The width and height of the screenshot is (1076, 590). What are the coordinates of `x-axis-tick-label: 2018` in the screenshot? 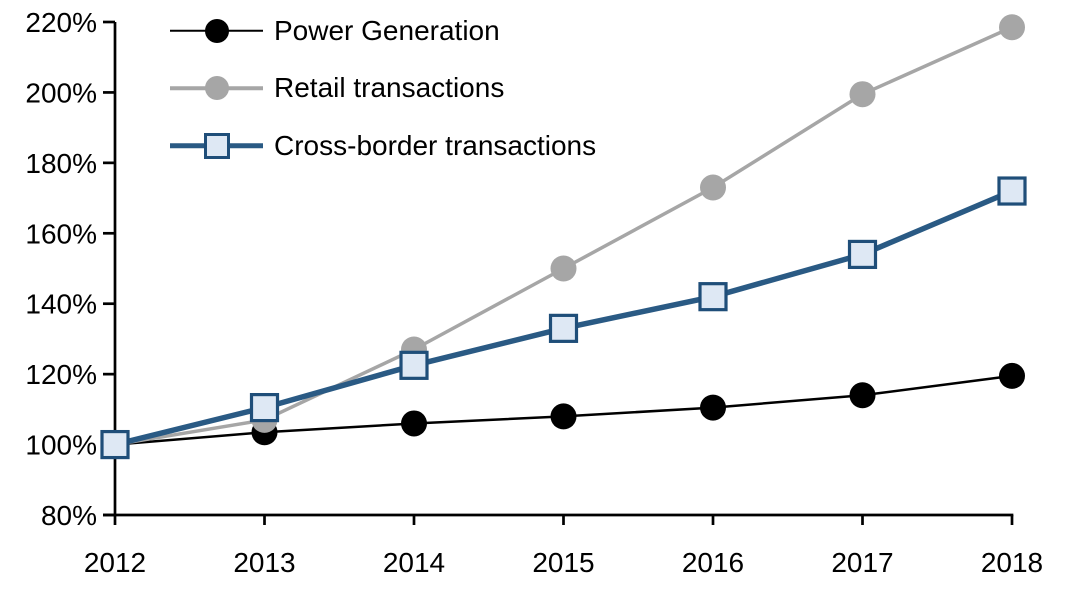 It's located at (1012, 562).